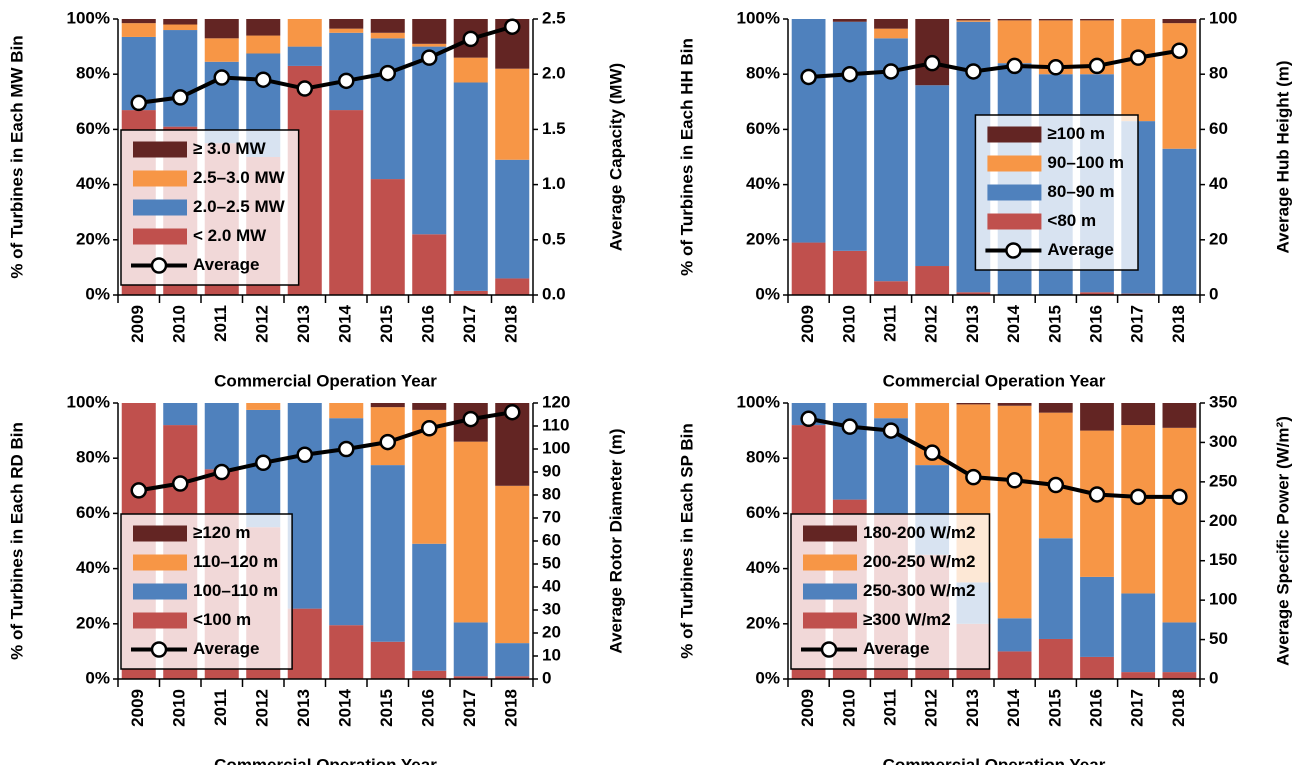 This screenshot has height=765, width=1301. I want to click on x-tick-label: 2017, so click(469, 324).